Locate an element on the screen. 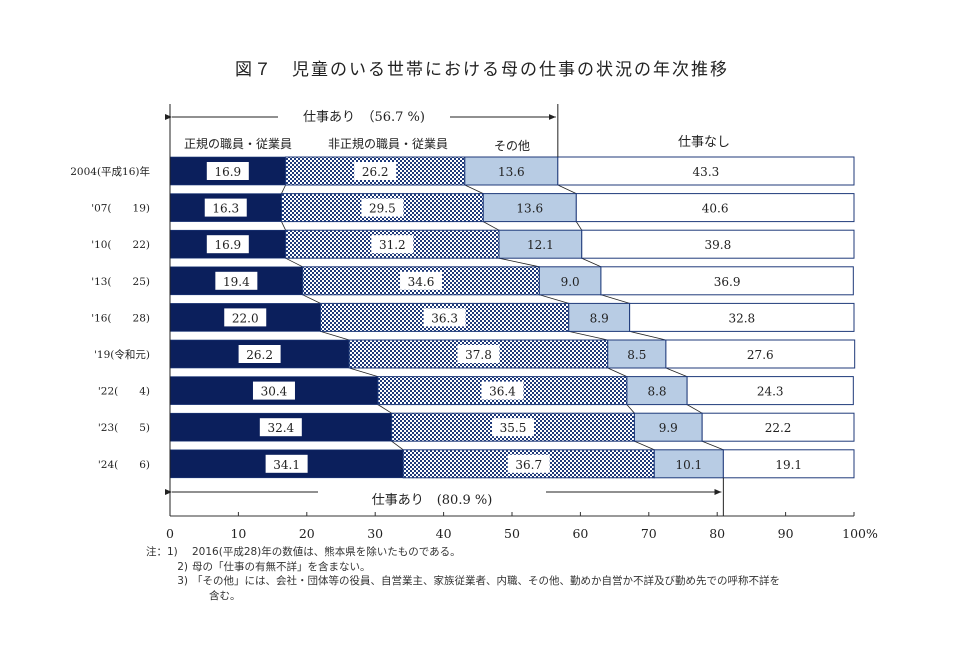  value-label-none: 19.1 is located at coordinates (788, 465).